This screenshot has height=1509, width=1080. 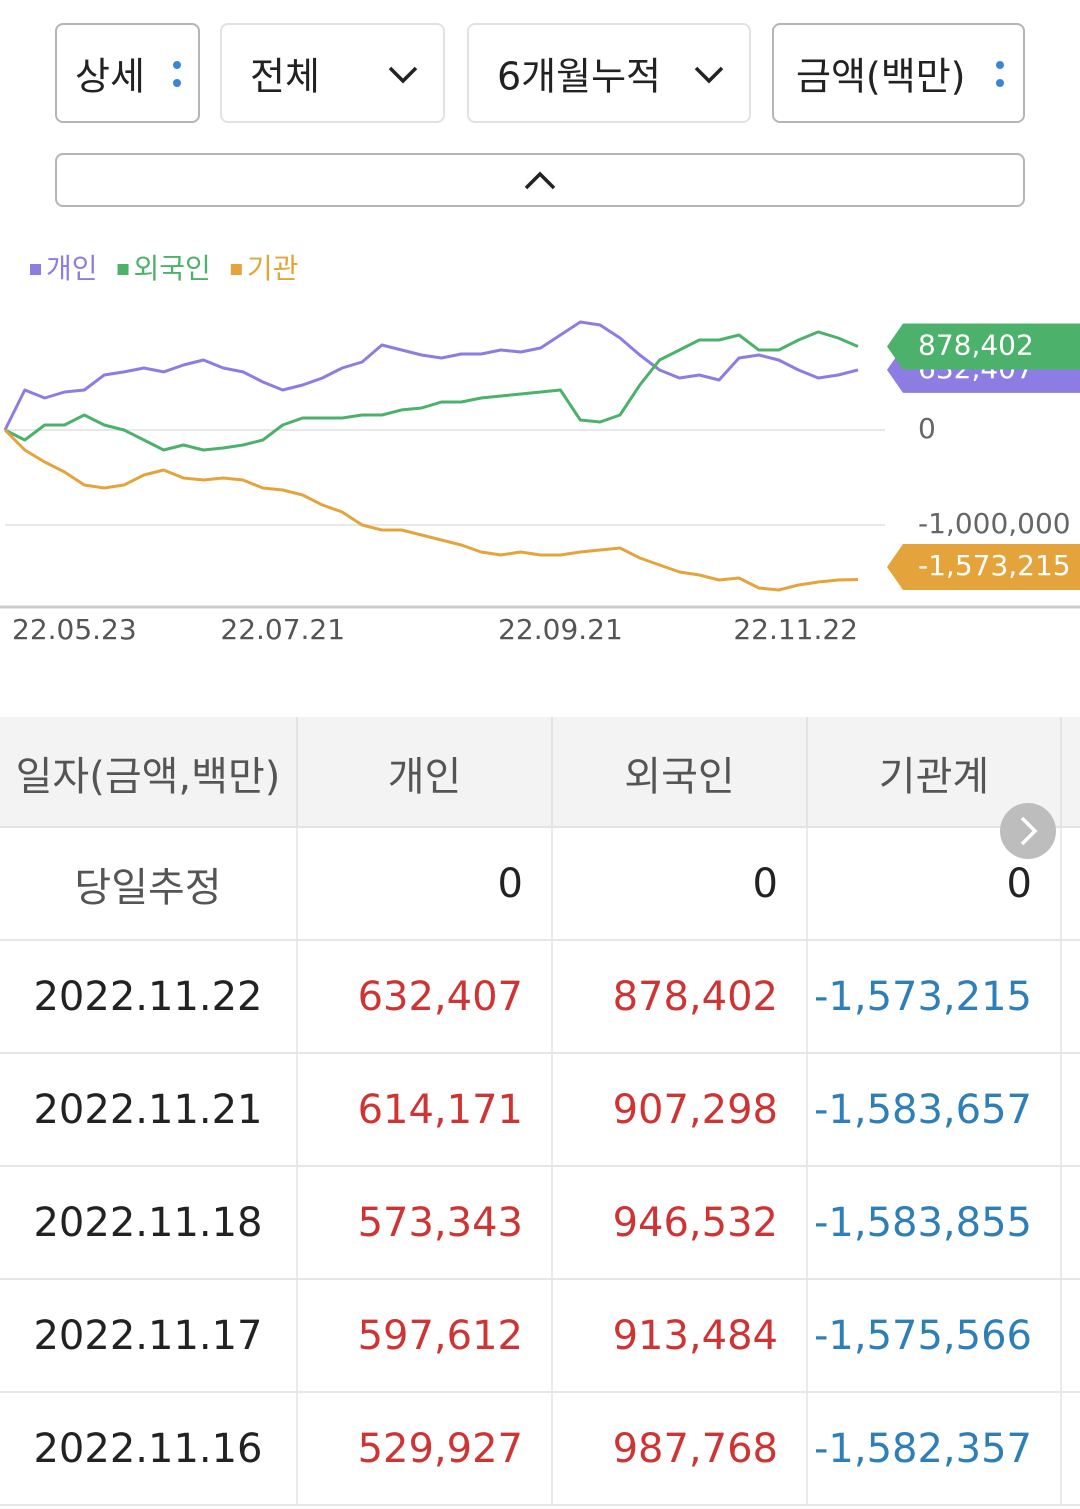 I want to click on value-cell: 529,927, so click(x=425, y=1448).